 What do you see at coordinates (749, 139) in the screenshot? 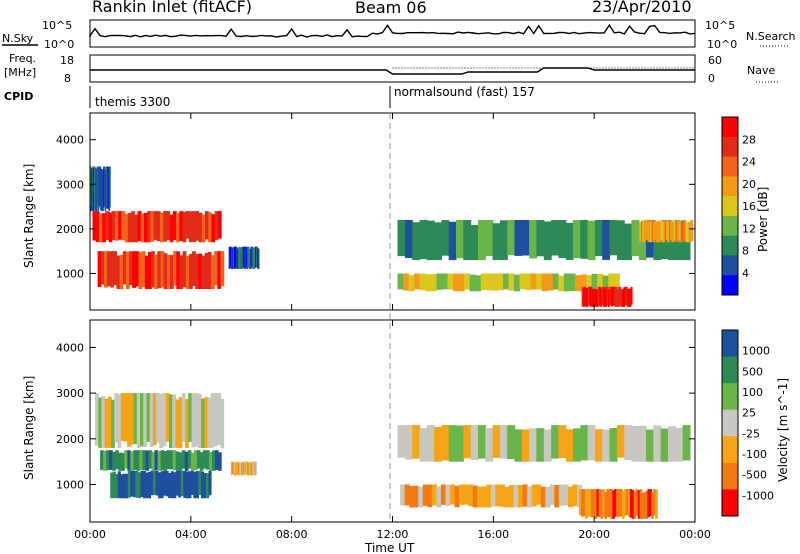
I see `power-colorbar-tick: 28` at bounding box center [749, 139].